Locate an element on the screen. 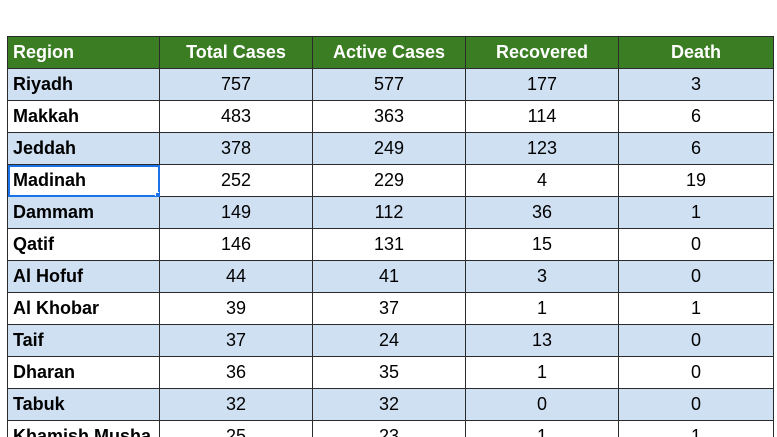 This screenshot has width=777, height=437. cell-region: Jeddah is located at coordinates (83, 148).